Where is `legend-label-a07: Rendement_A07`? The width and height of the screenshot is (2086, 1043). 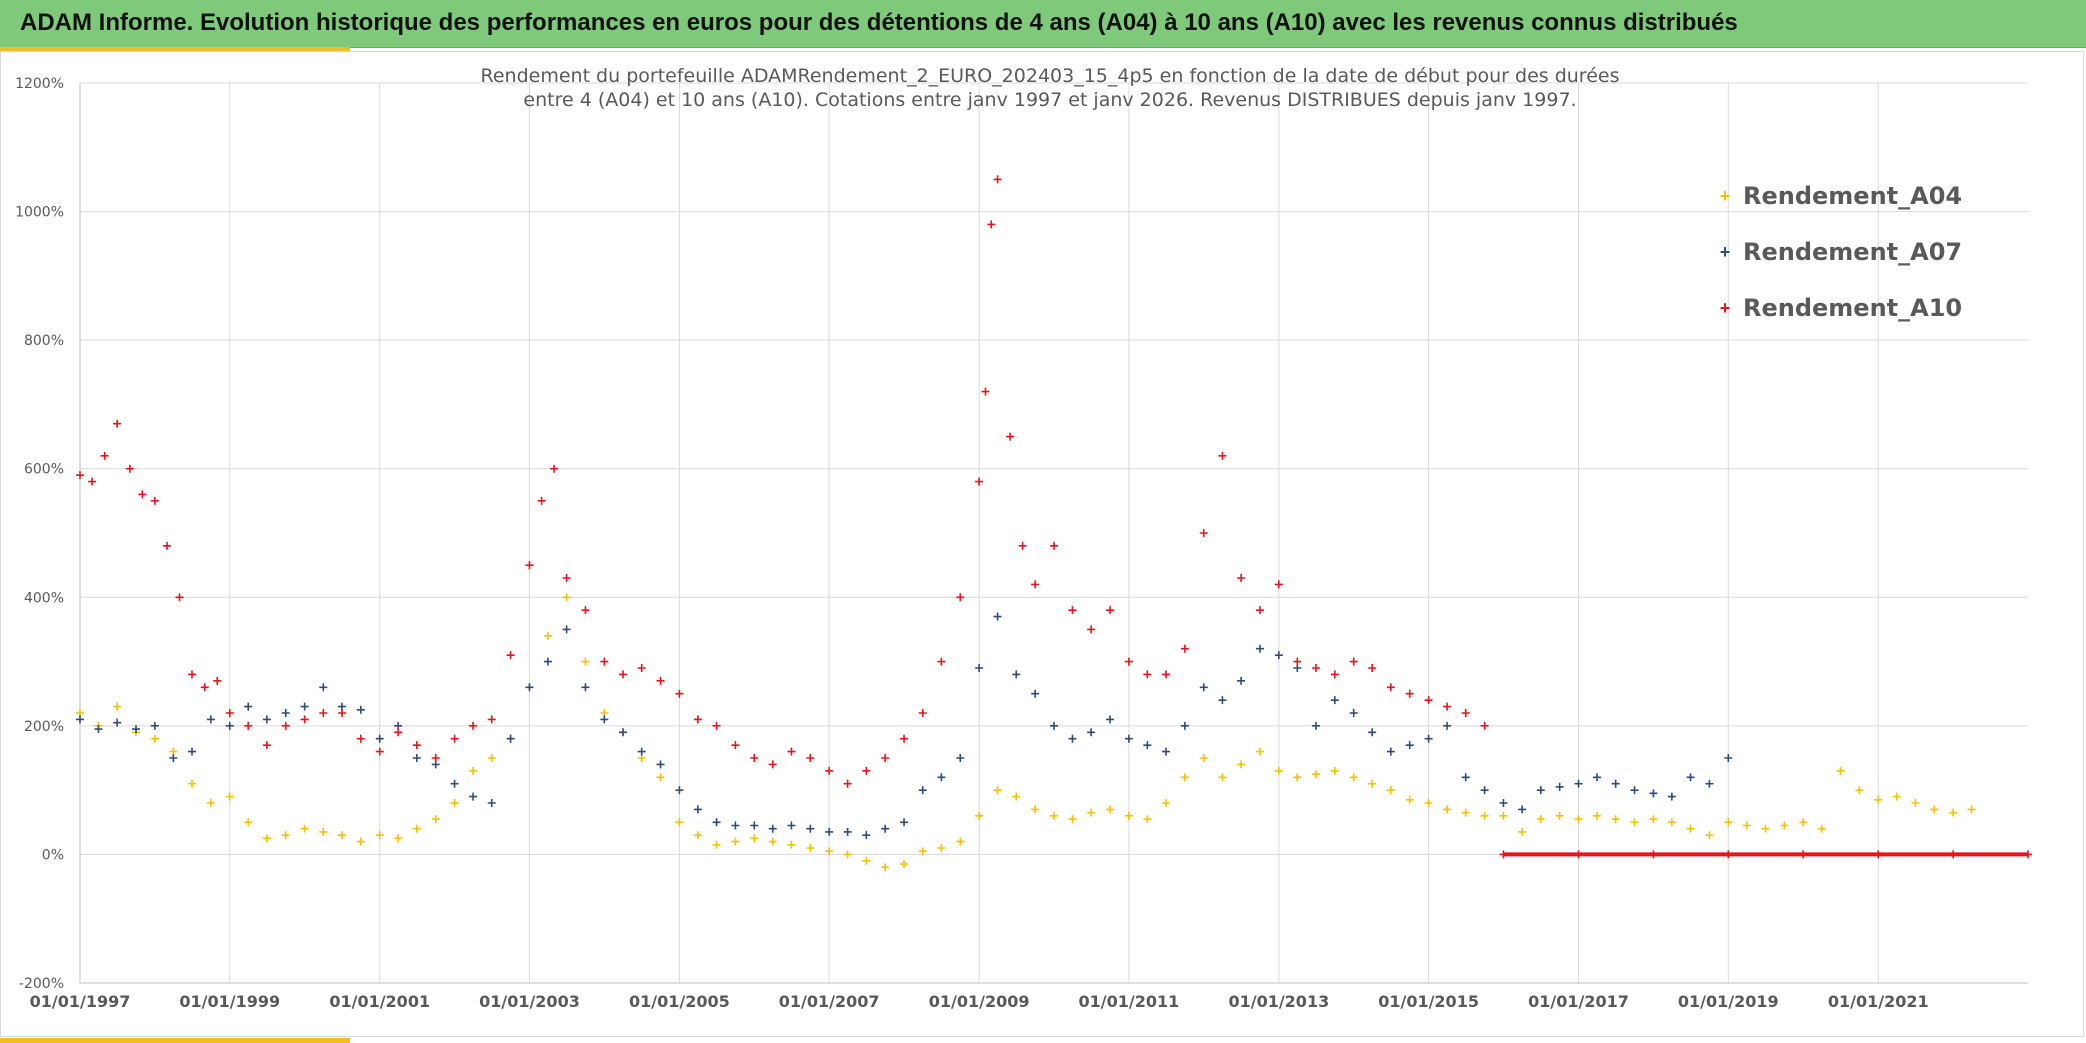
legend-label-a07: Rendement_A07 is located at coordinates (1852, 252).